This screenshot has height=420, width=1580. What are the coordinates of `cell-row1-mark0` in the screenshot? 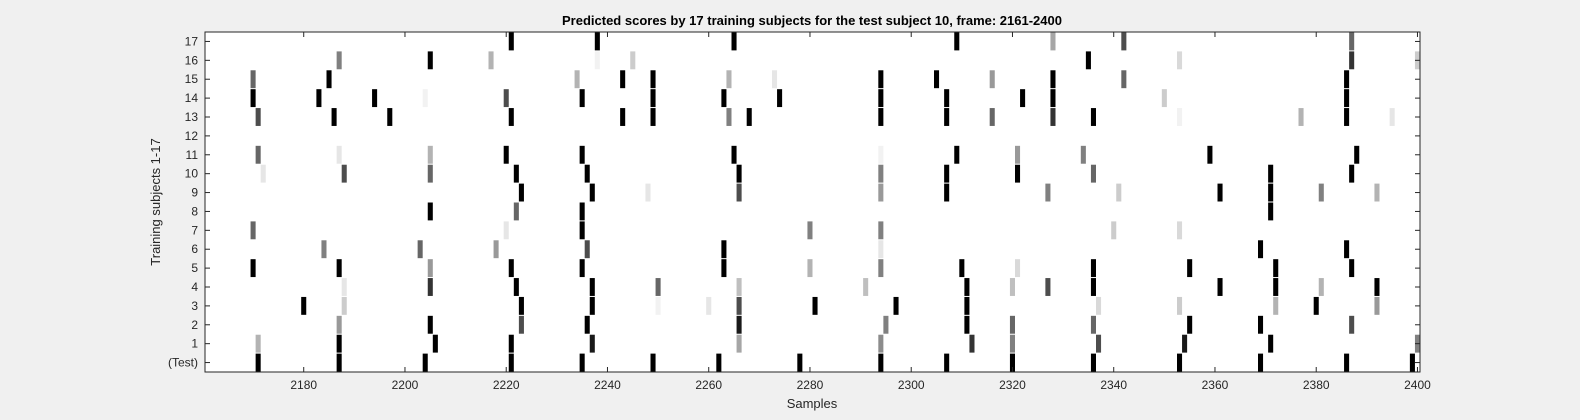 It's located at (258, 343).